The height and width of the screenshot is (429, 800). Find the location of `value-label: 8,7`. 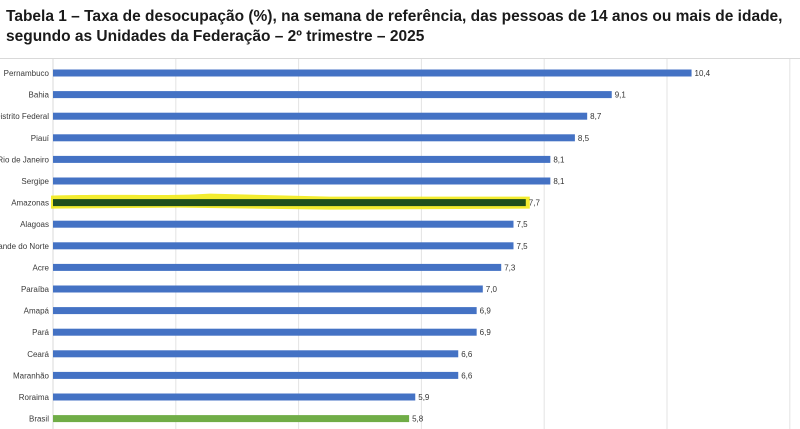

value-label: 8,7 is located at coordinates (596, 116).